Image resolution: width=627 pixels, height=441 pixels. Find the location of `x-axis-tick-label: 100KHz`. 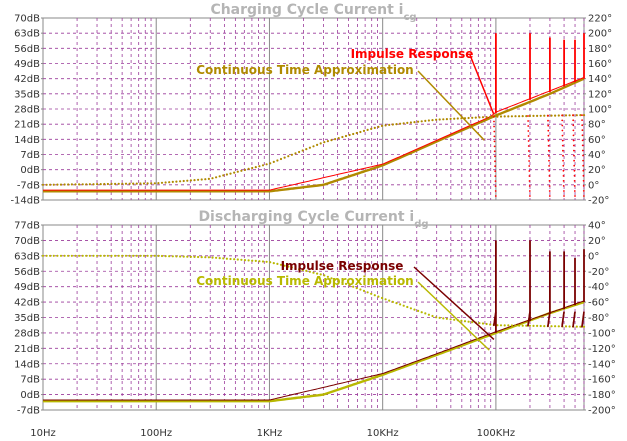

x-axis-tick-label: 100KHz is located at coordinates (496, 433).